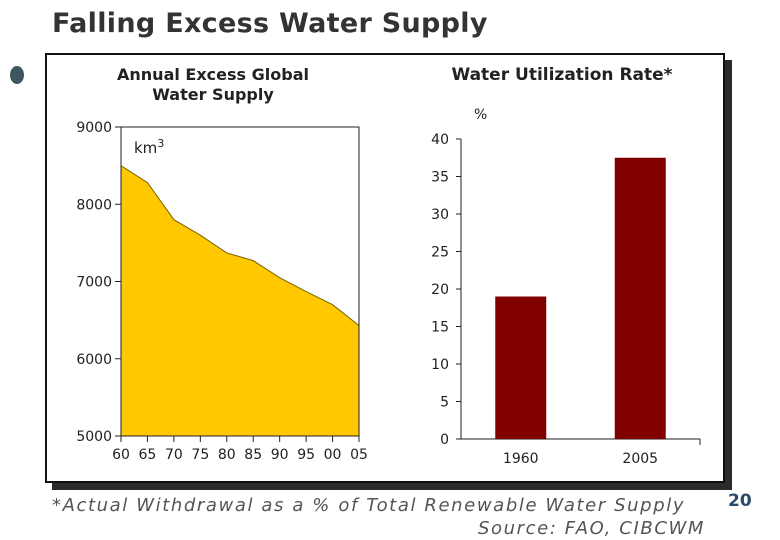 The height and width of the screenshot is (540, 780). Describe the element at coordinates (306, 455) in the screenshot. I see `left-x-tick-label: 95` at that location.